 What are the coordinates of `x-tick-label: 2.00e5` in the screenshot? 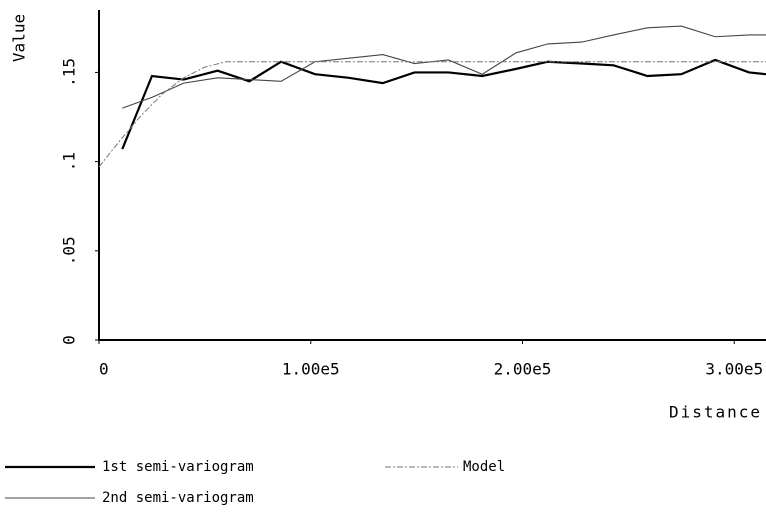 It's located at (523, 369).